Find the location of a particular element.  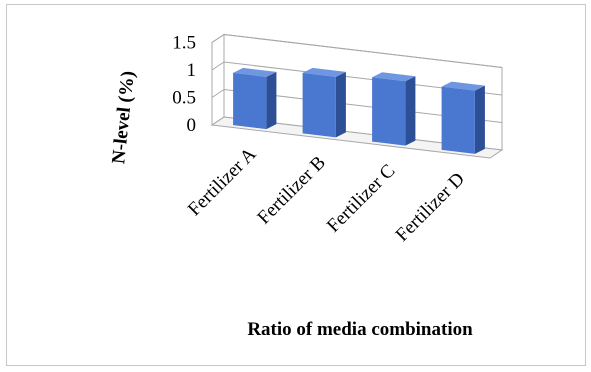

x-tick-label: Fertilizer D is located at coordinates (430, 207).